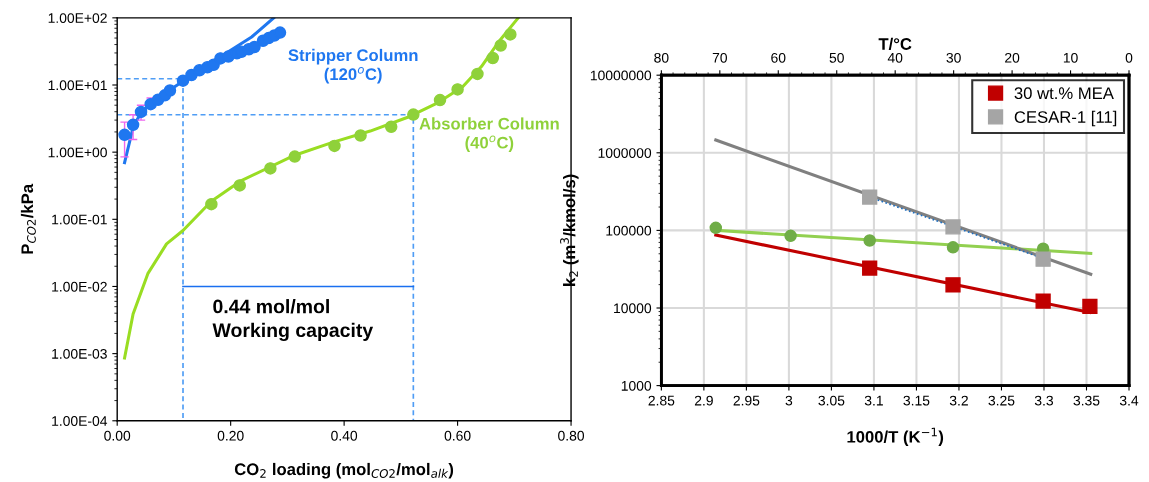 The height and width of the screenshot is (482, 1149). Describe the element at coordinates (344, 470) in the screenshot. I see `x-axis-title: CO$_{2}$ loading (mol$_{CO2}$/mol$_{alk}$)` at that location.